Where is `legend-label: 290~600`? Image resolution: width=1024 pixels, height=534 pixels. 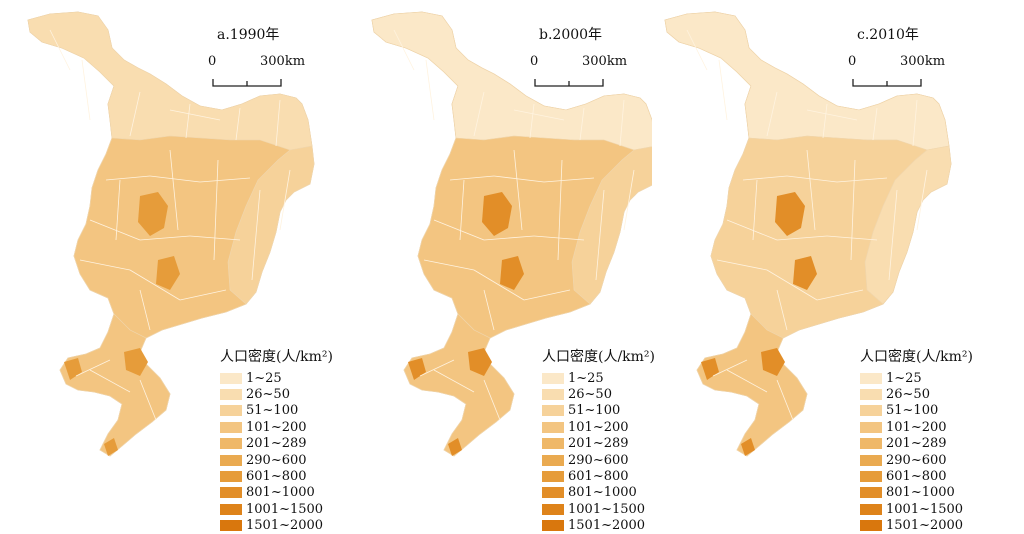 legend-label: 290~600 is located at coordinates (916, 460).